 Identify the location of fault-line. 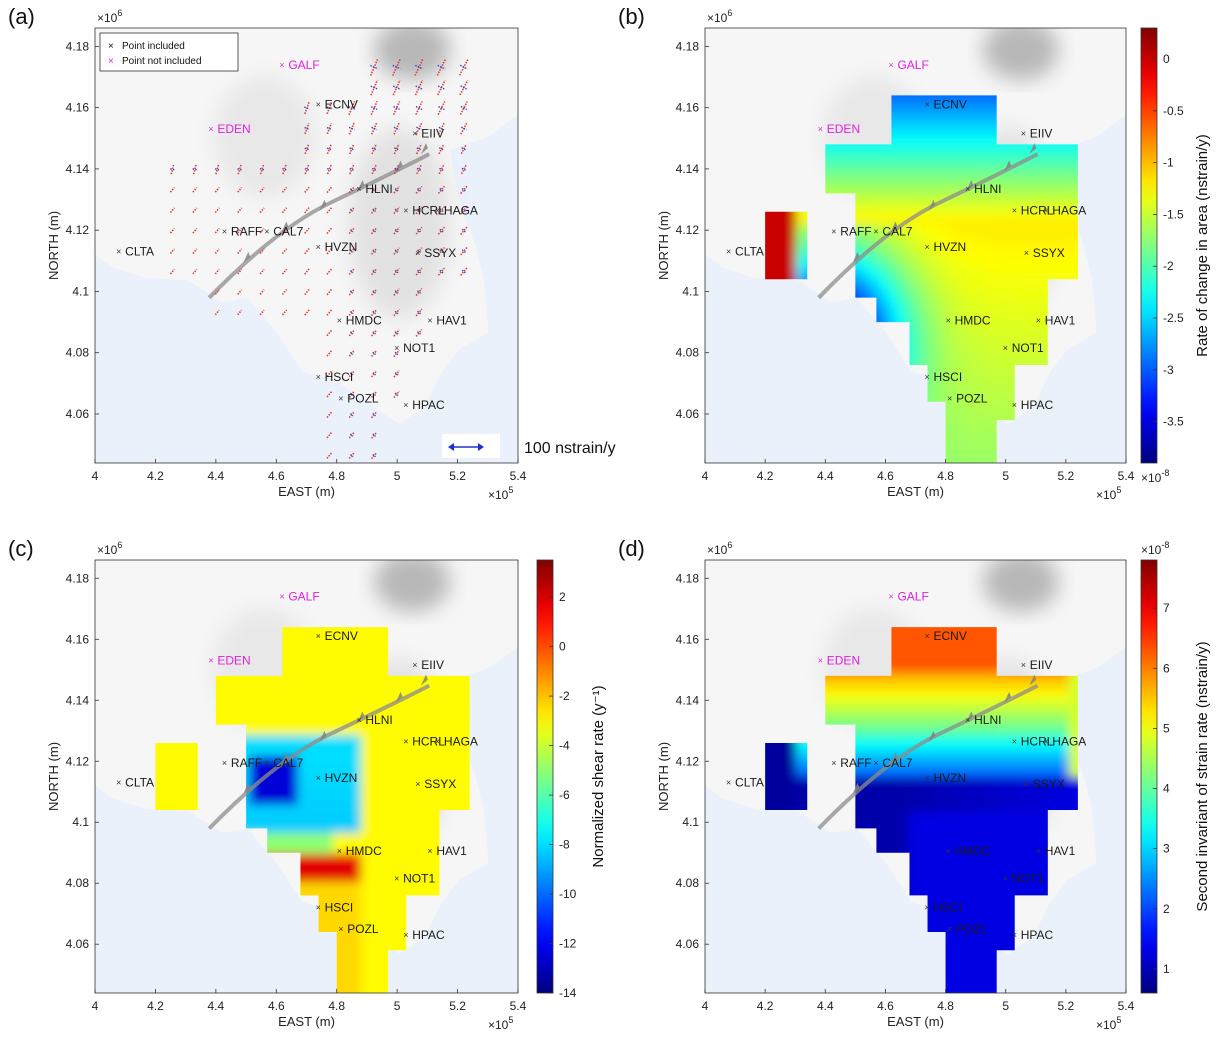
(928, 226).